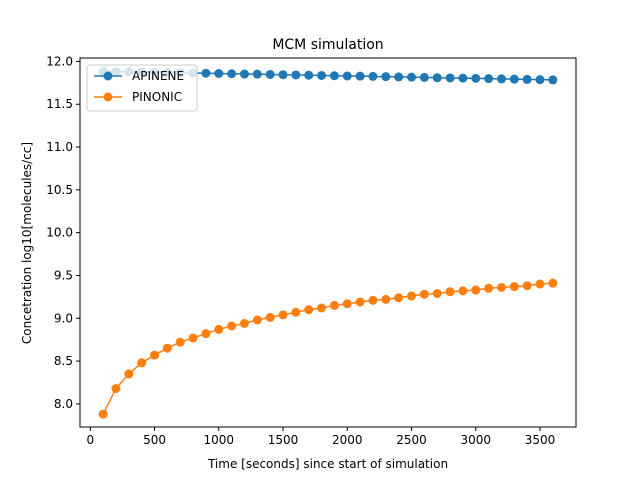 This screenshot has height=480, width=640. What do you see at coordinates (90, 440) in the screenshot?
I see `x-tick-label: 0` at bounding box center [90, 440].